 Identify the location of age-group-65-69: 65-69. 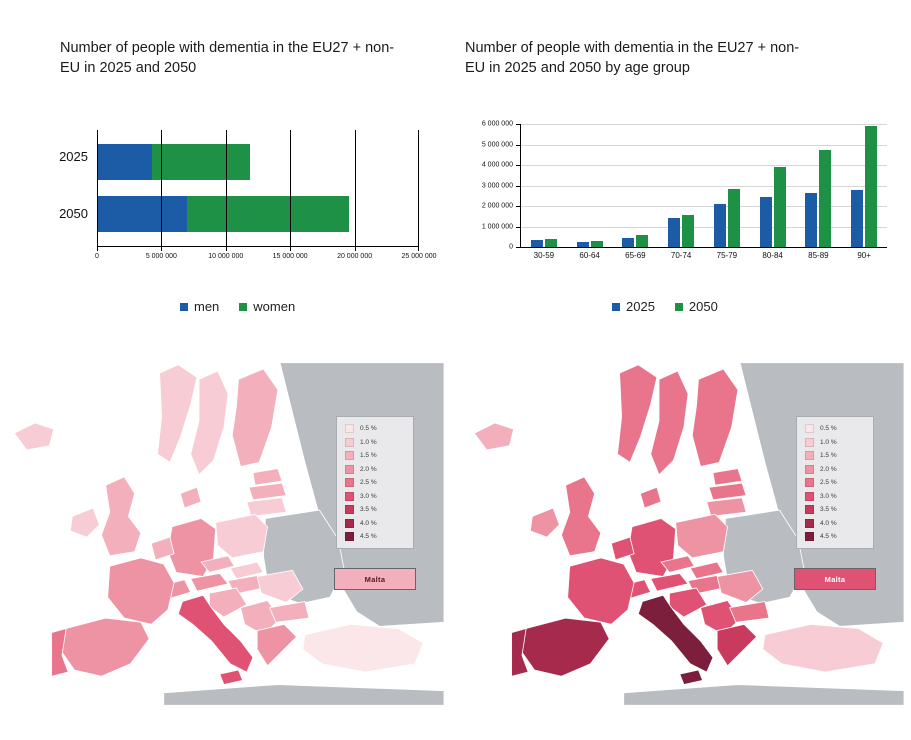
(636, 192).